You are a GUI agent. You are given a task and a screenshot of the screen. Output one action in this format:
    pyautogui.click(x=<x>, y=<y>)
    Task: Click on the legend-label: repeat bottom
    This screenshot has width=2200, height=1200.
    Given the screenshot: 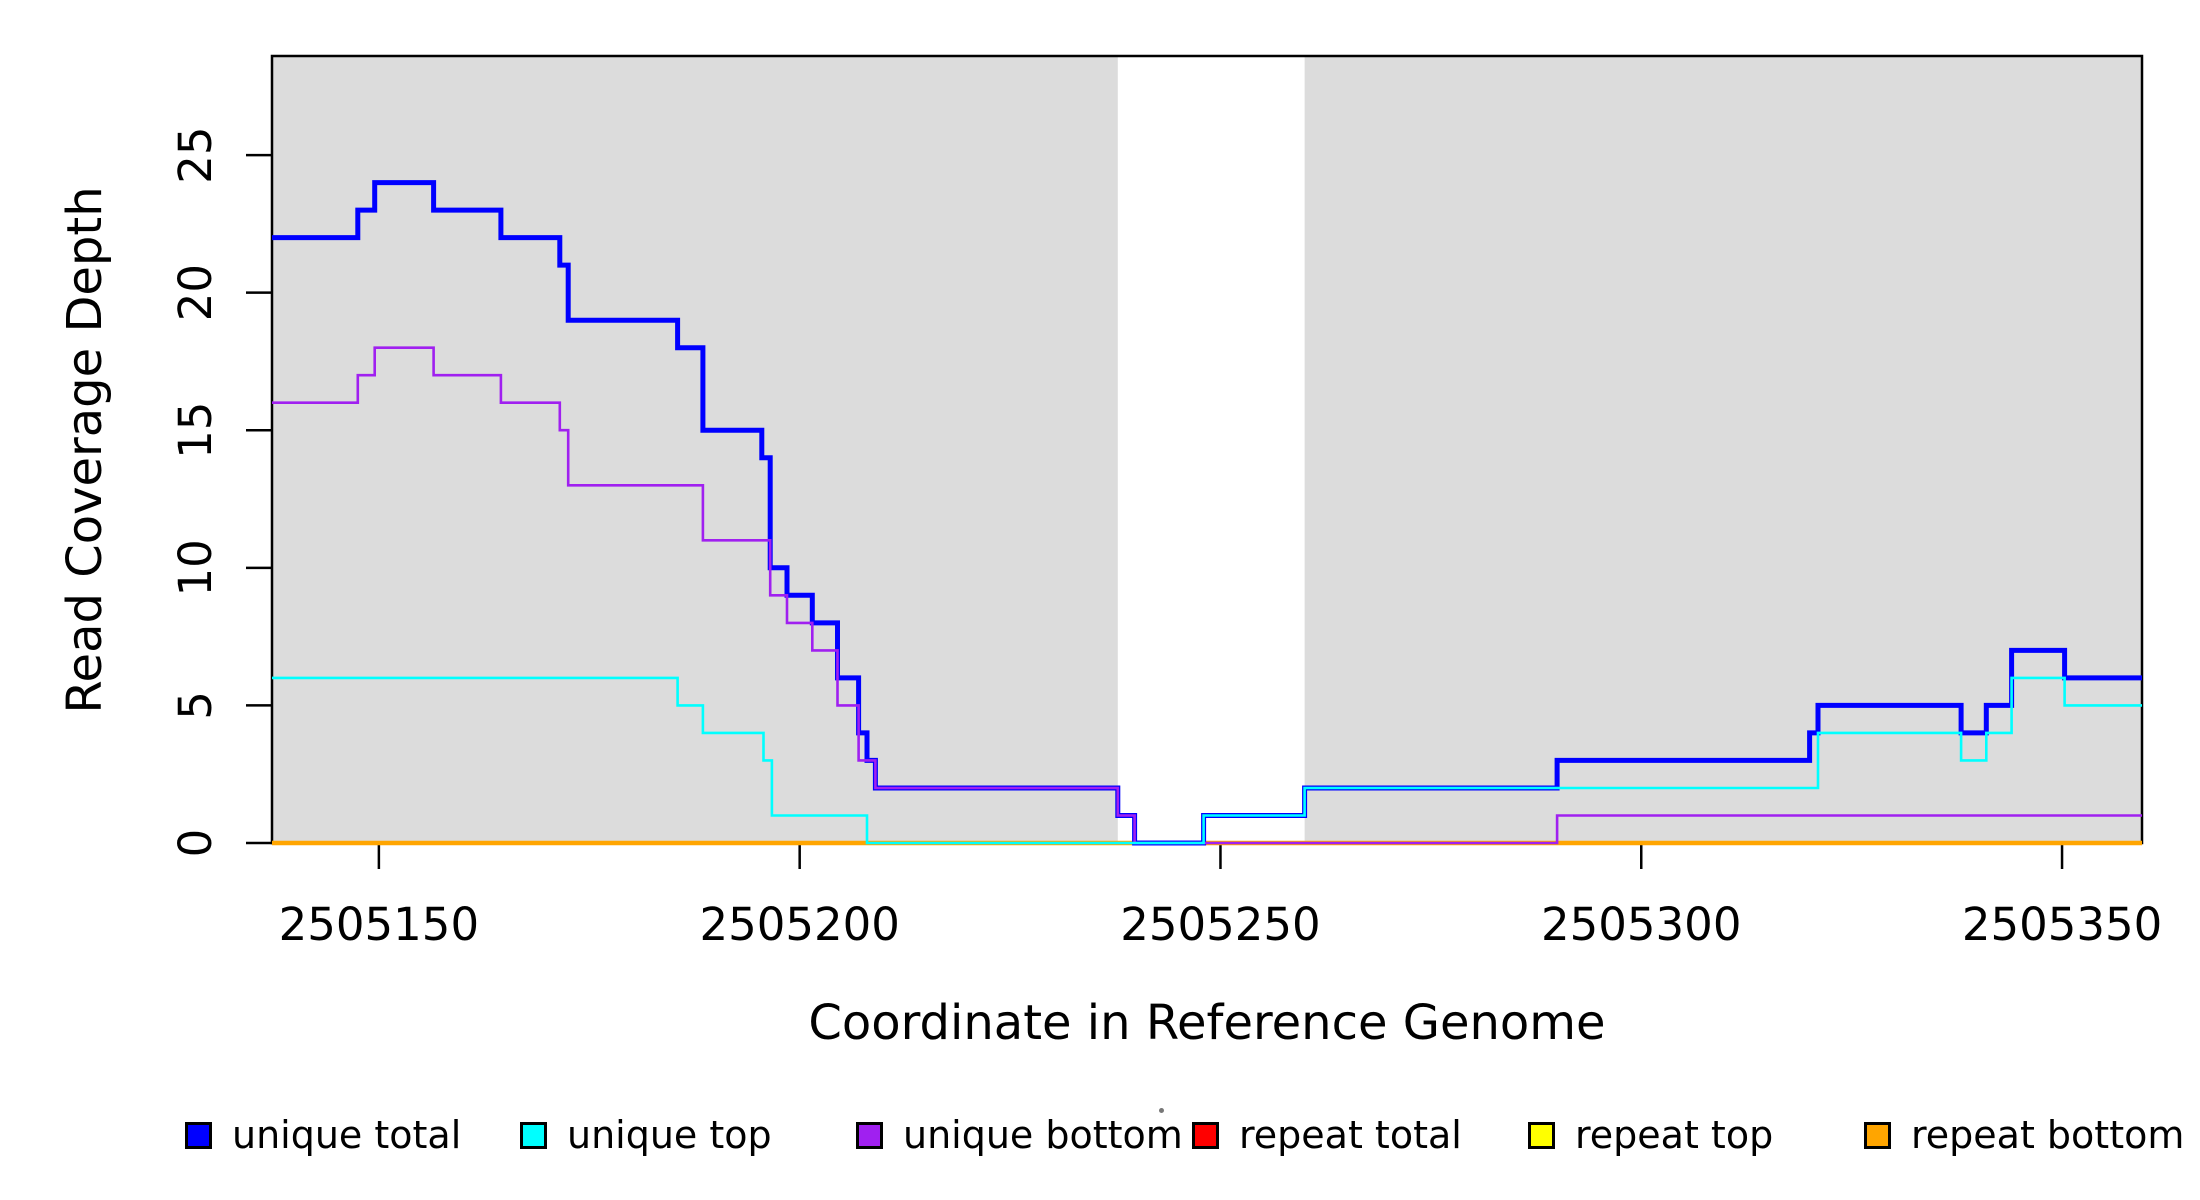 What is the action you would take?
    pyautogui.click(x=2048, y=1135)
    